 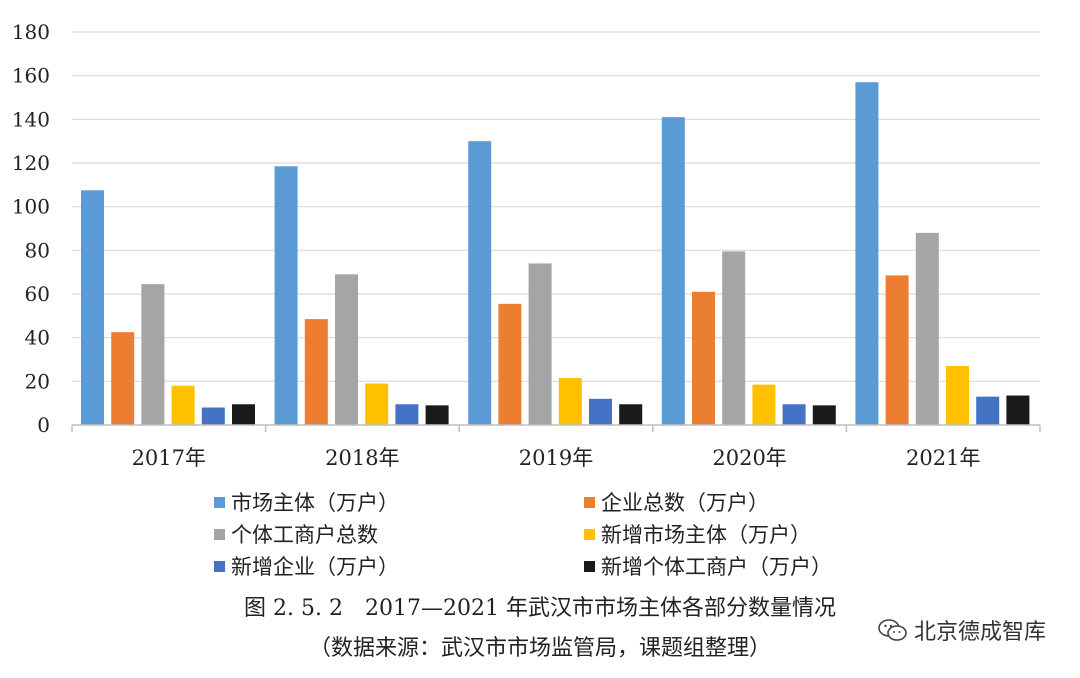 I want to click on y-tick-label: 100, so click(x=31, y=207).